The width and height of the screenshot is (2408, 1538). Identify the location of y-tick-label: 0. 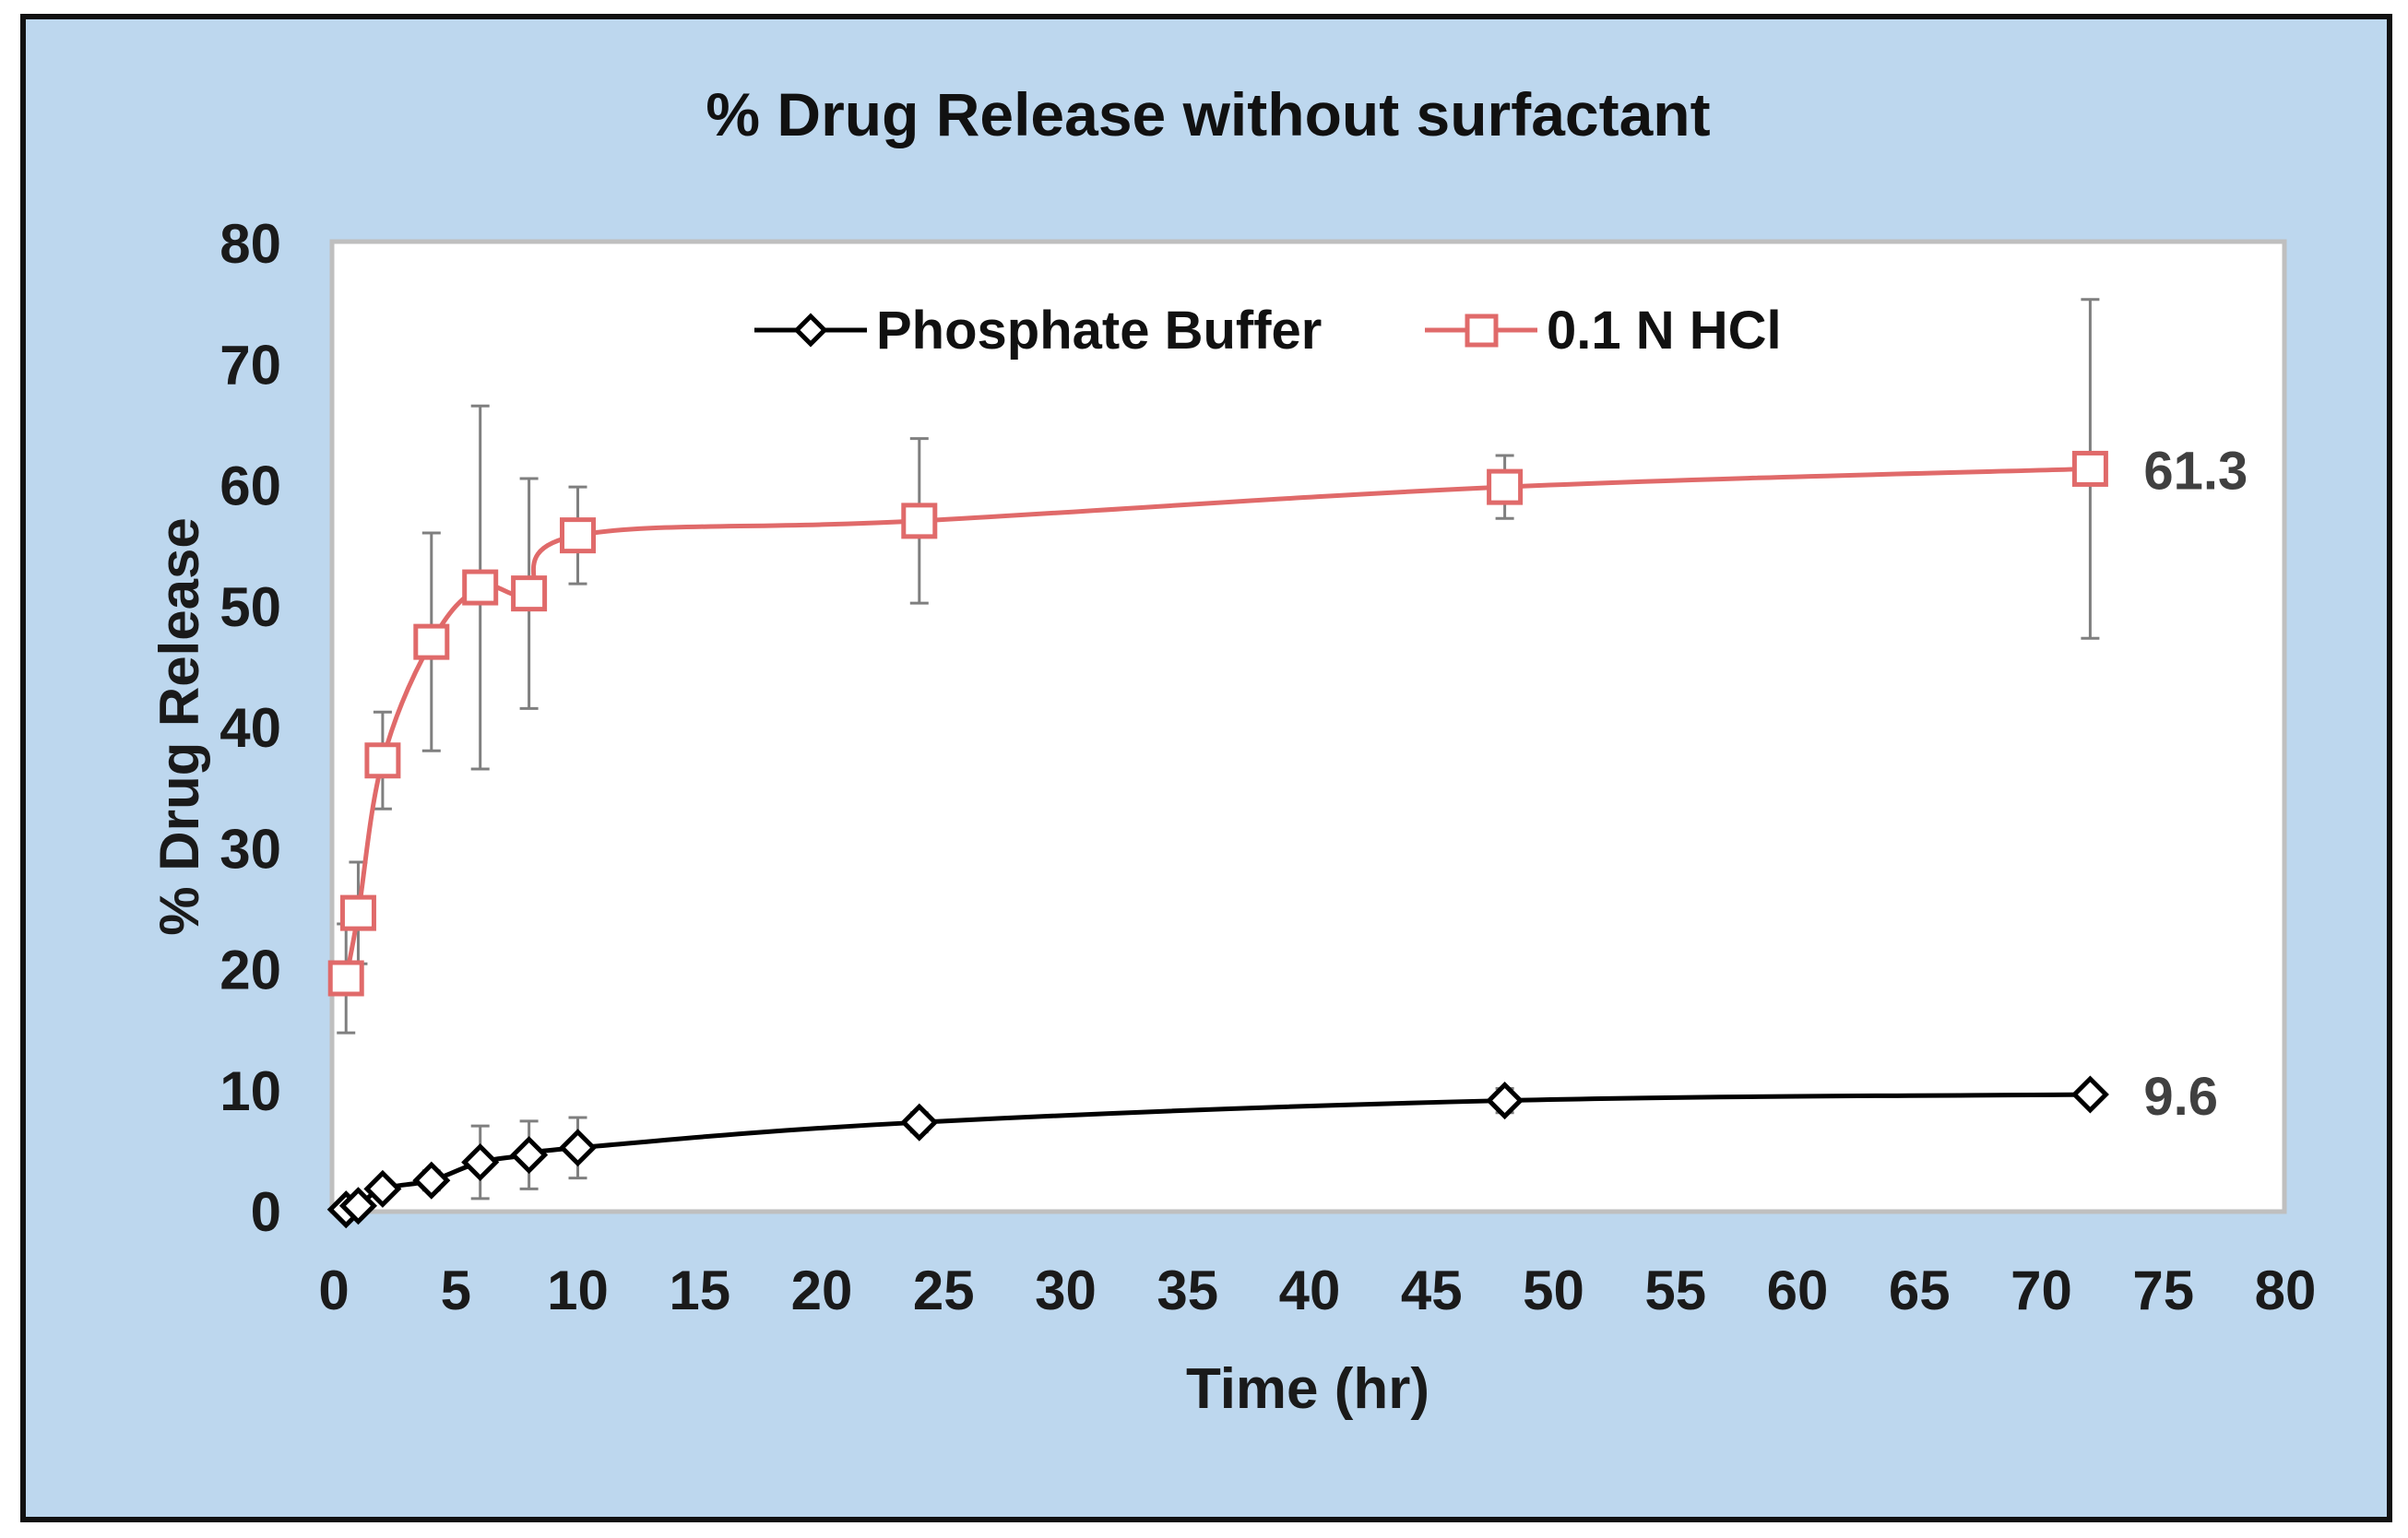
(266, 1212).